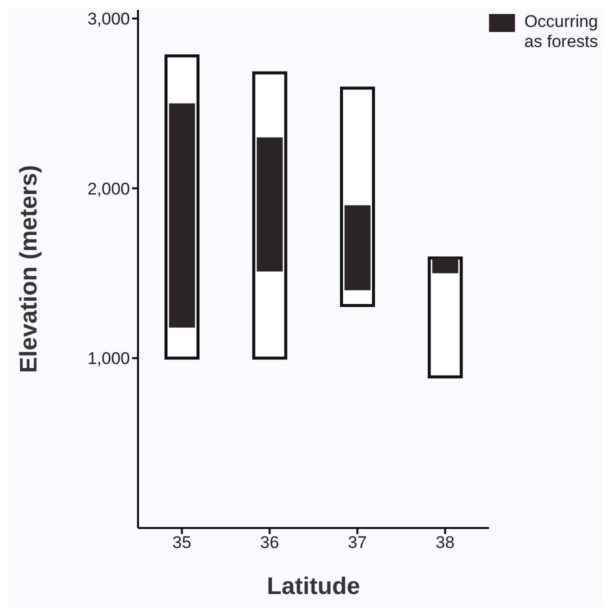  What do you see at coordinates (313, 586) in the screenshot?
I see `x-axis-title: Latitude` at bounding box center [313, 586].